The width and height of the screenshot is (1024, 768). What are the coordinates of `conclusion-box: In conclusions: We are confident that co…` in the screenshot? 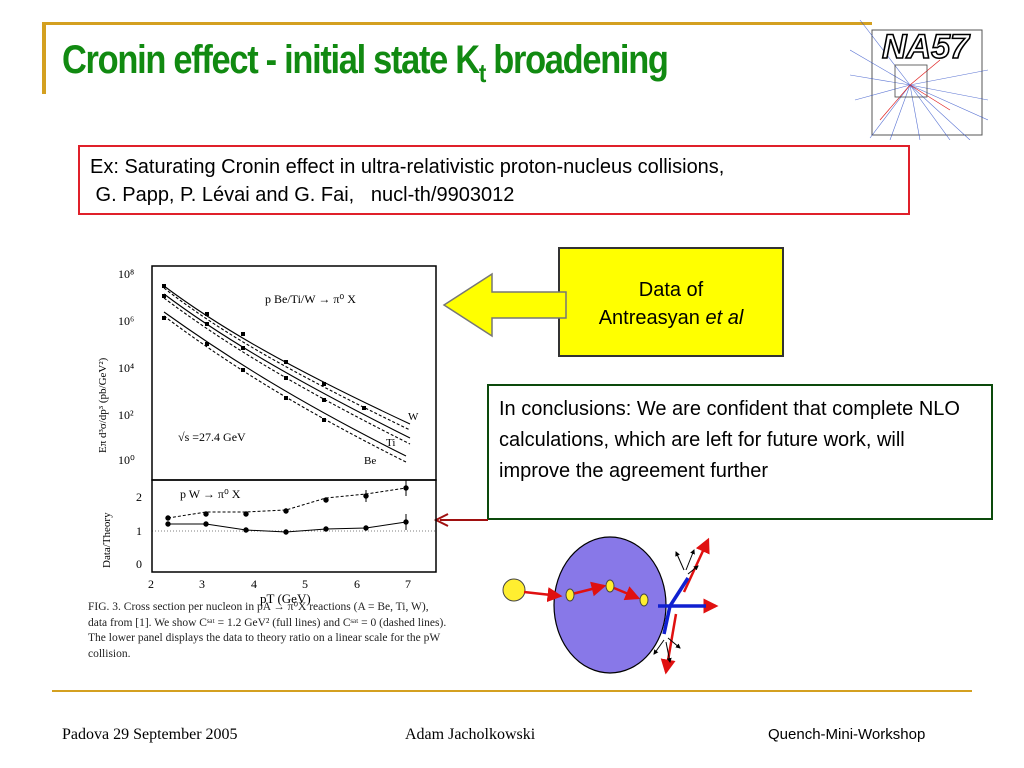 It's located at (740, 452).